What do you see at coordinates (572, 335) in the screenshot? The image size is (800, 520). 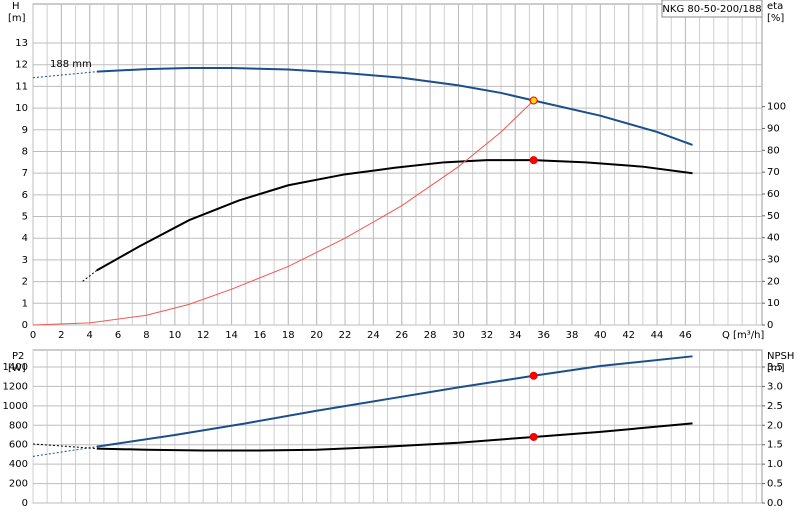 I see `x-tick-label: 38` at bounding box center [572, 335].